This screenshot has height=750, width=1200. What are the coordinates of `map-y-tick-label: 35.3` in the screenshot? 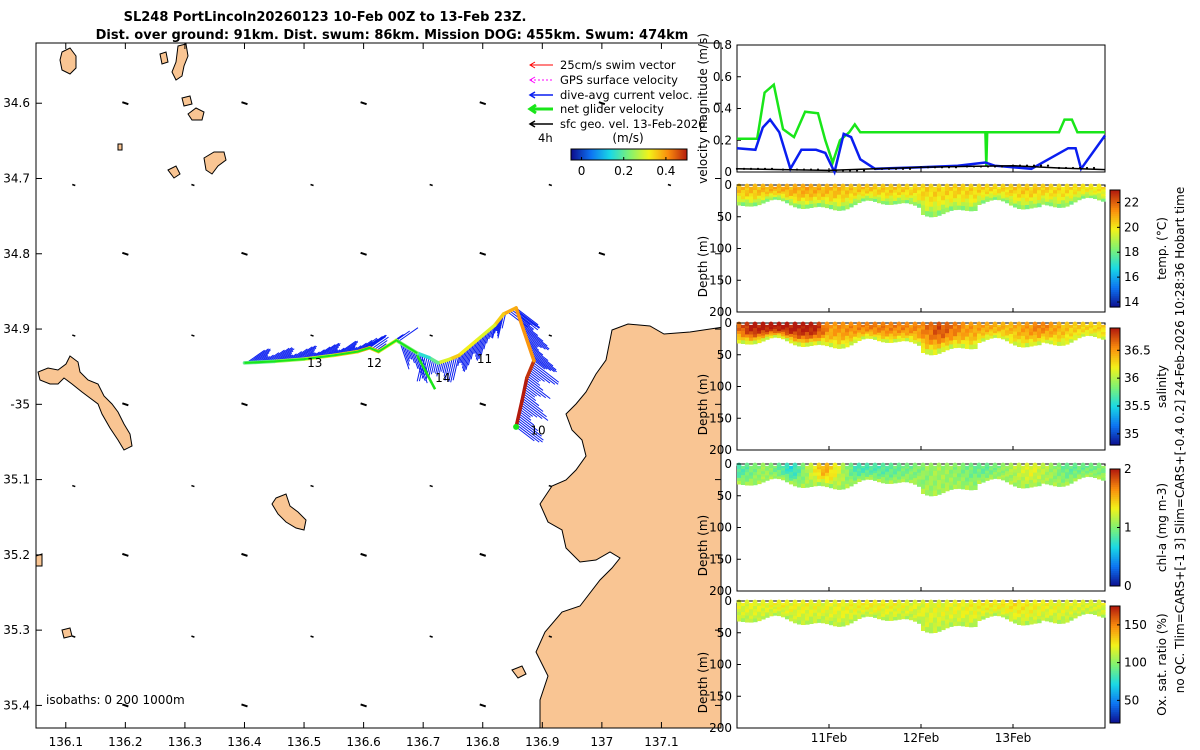 It's located at (16, 630).